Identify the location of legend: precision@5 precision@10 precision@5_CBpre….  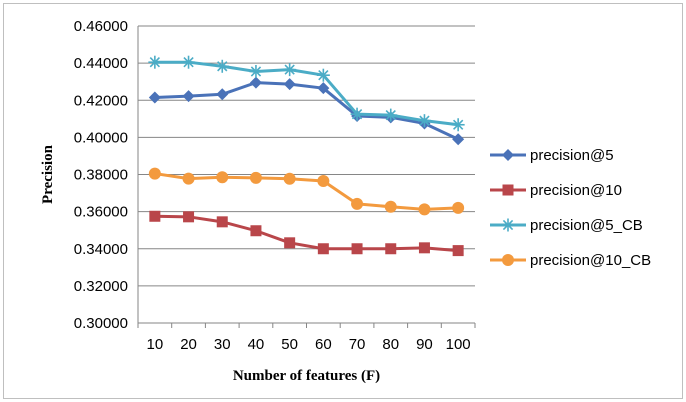
(570, 208).